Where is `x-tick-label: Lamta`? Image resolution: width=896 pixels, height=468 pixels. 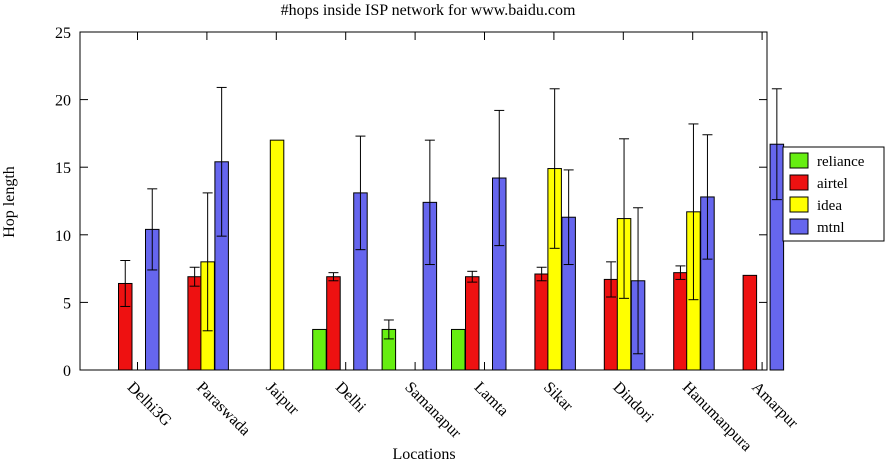
x-tick-label: Lamta is located at coordinates (491, 399).